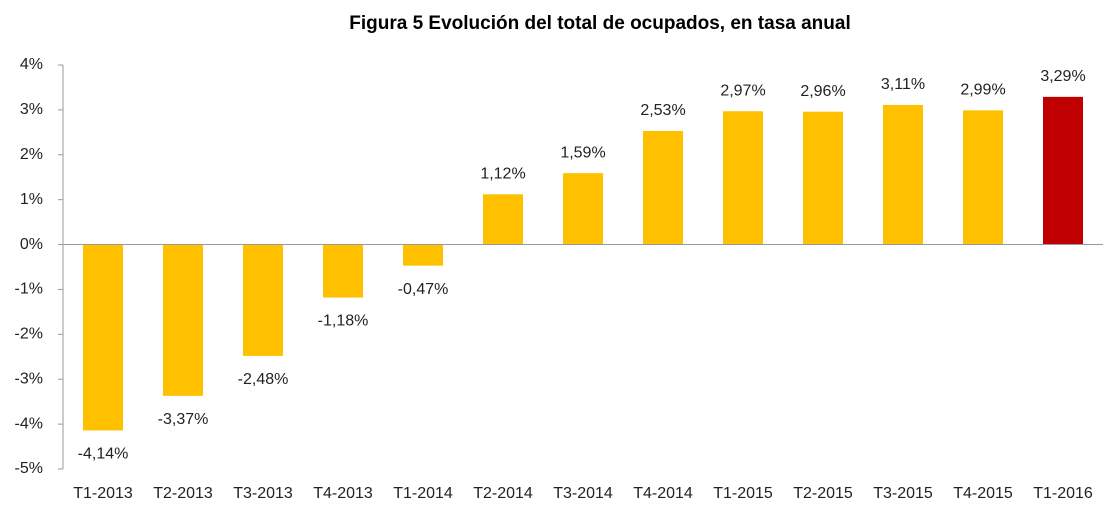 The image size is (1104, 505). Describe the element at coordinates (31, 109) in the screenshot. I see `y-tick-label: 3%` at that location.